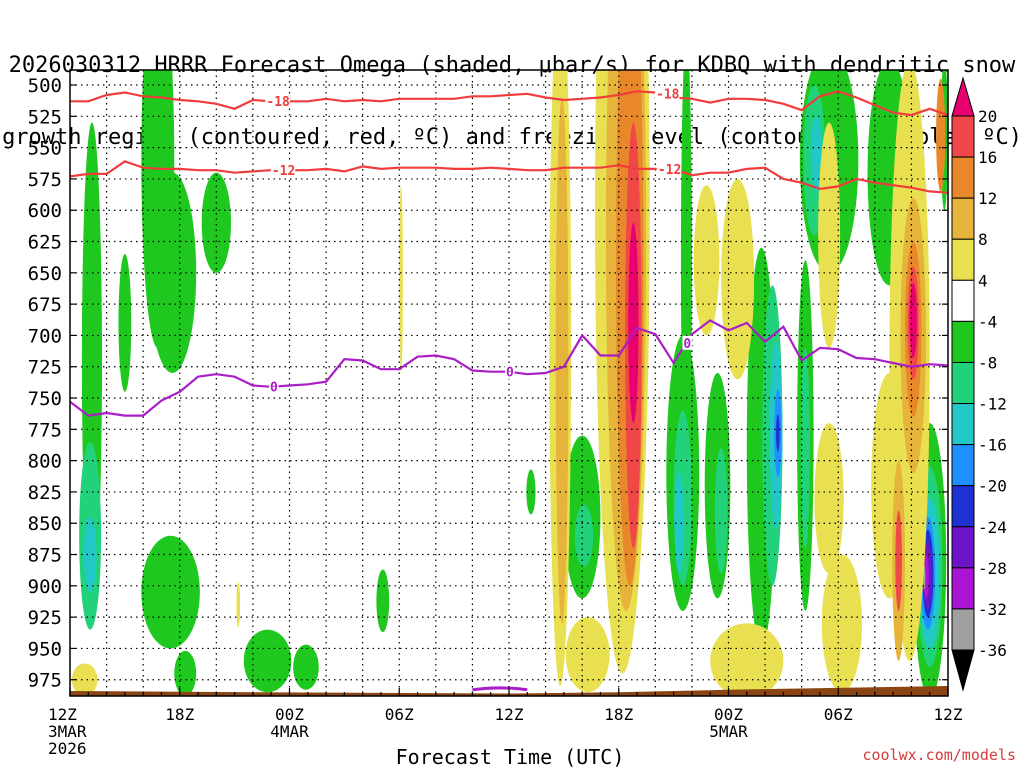  I want to click on colorbar-label: -28, so click(992, 568).